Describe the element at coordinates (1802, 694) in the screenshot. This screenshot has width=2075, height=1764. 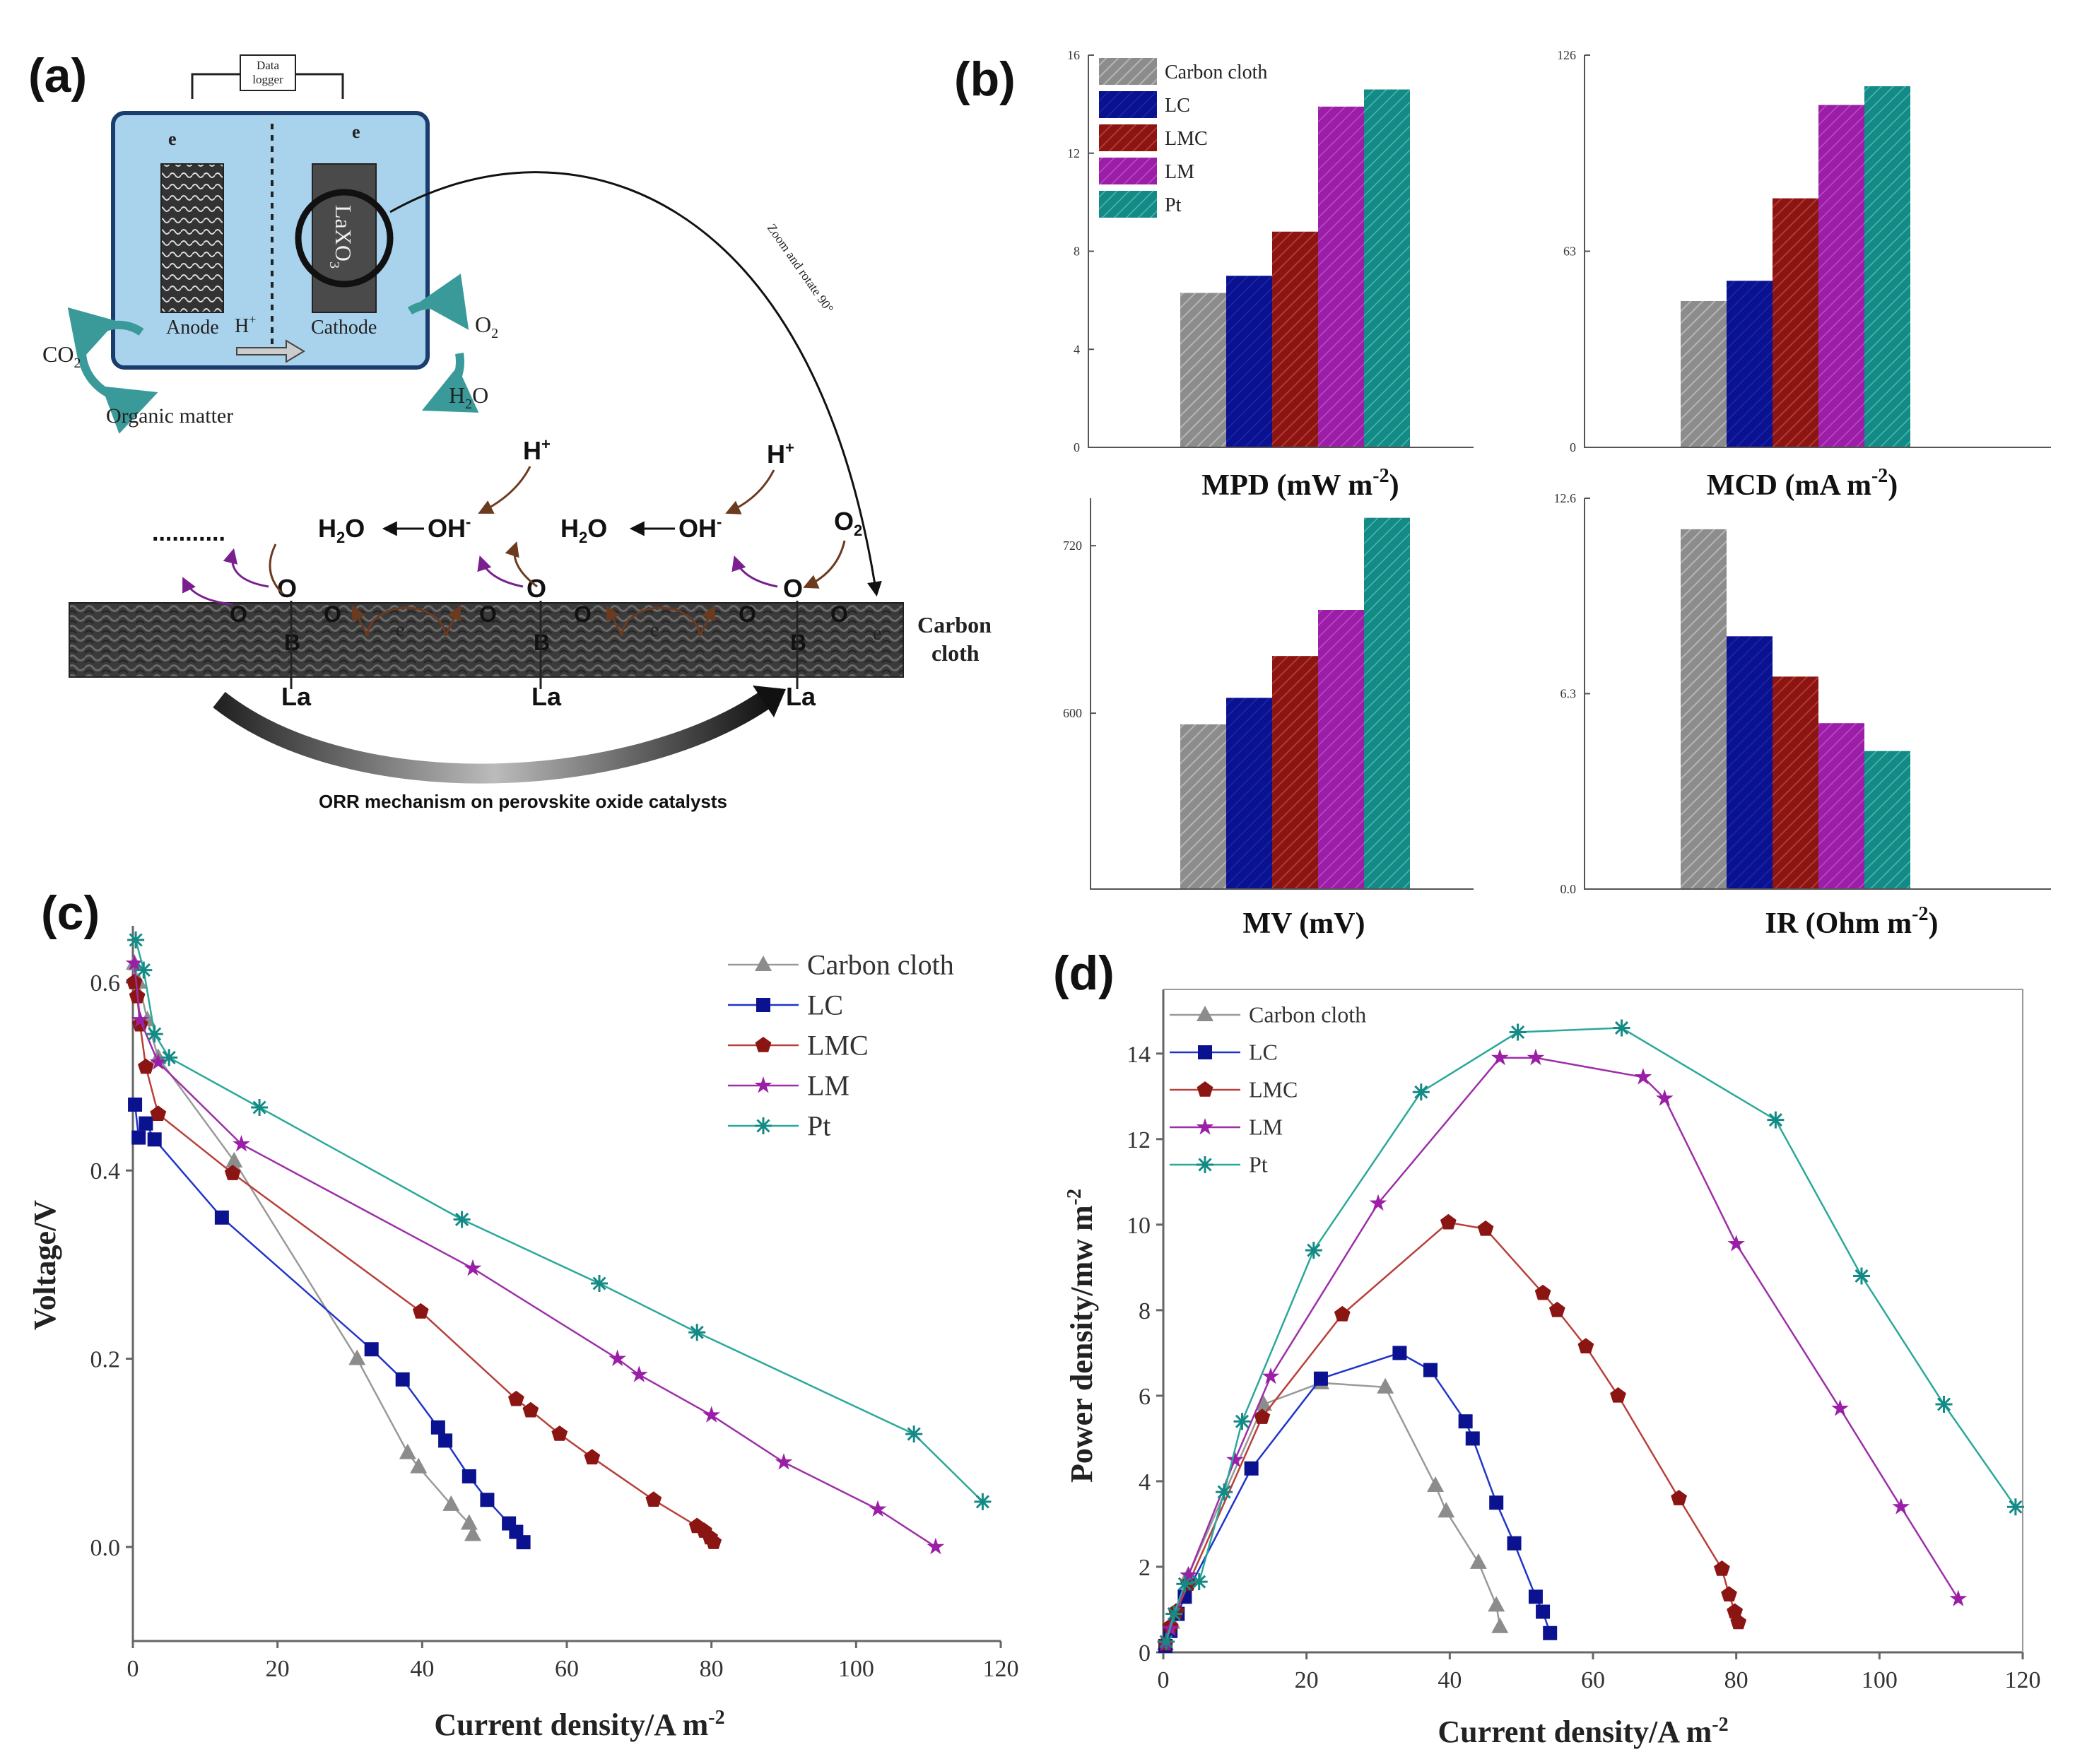
I see `bar-chart-ir: 0.0 6.3 12.6` at that location.